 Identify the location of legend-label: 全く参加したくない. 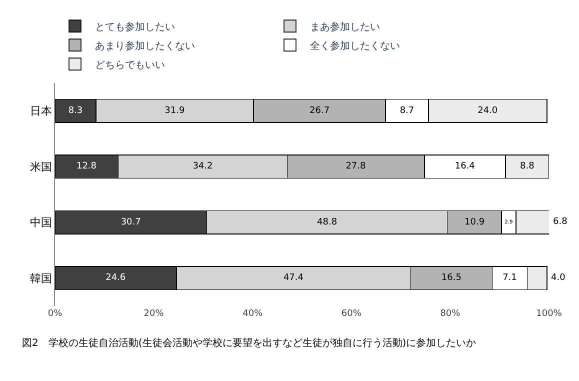
(355, 46).